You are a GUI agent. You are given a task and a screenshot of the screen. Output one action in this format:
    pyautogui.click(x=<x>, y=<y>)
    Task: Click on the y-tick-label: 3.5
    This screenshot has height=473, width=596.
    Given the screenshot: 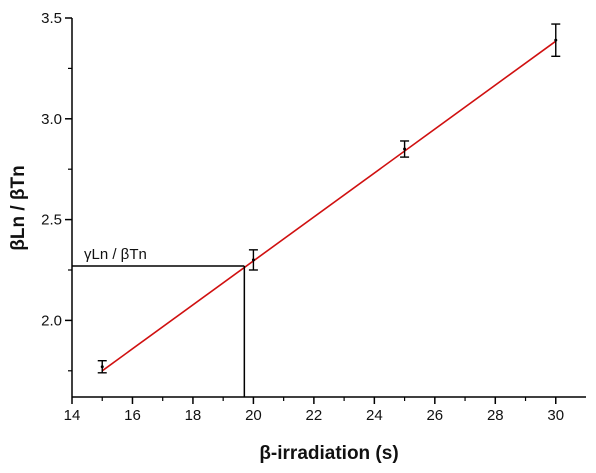 What is the action you would take?
    pyautogui.click(x=51, y=18)
    